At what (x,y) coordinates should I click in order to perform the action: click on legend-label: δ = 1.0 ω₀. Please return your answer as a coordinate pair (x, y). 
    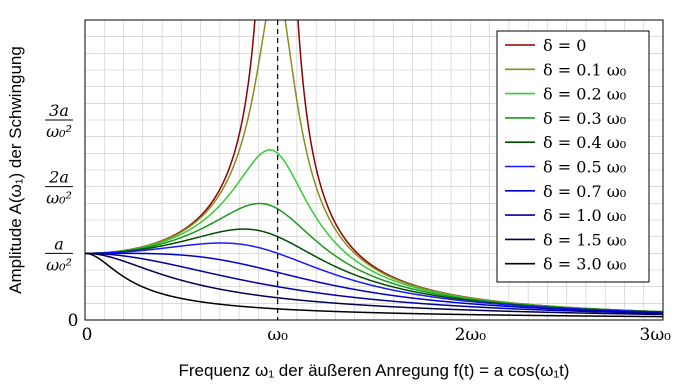
    Looking at the image, I should click on (584, 215).